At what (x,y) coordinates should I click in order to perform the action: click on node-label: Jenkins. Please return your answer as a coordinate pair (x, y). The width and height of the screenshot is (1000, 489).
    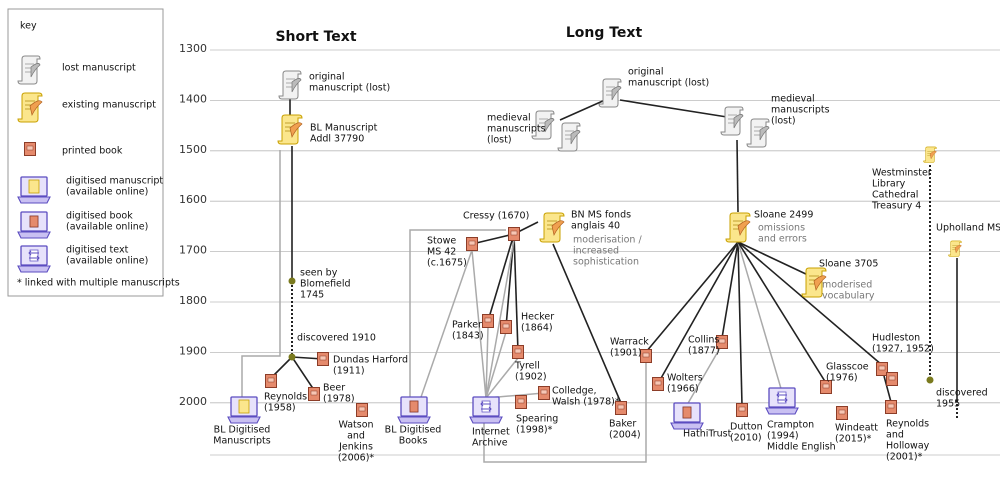
    Looking at the image, I should click on (355, 447).